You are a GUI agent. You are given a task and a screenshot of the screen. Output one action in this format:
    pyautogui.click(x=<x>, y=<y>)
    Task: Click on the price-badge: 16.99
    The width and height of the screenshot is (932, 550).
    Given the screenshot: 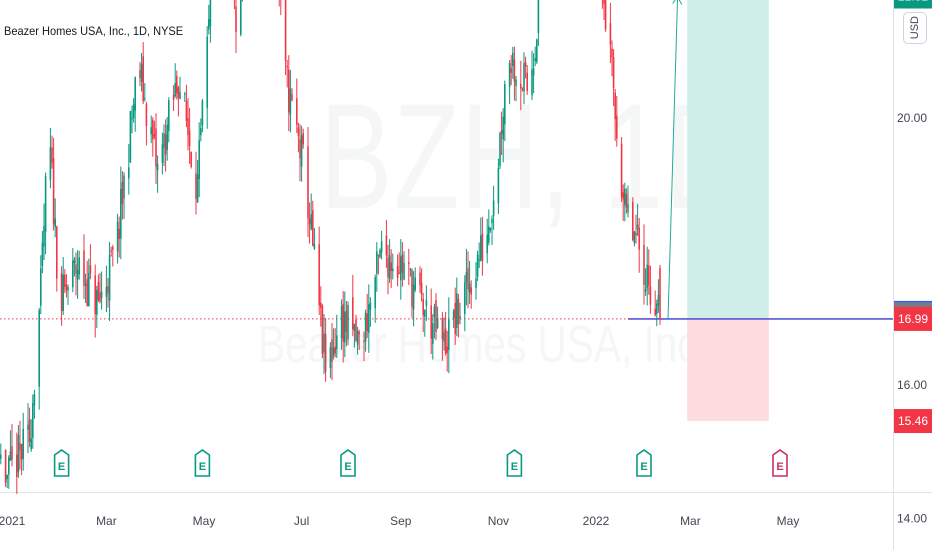 What is the action you would take?
    pyautogui.click(x=913, y=318)
    